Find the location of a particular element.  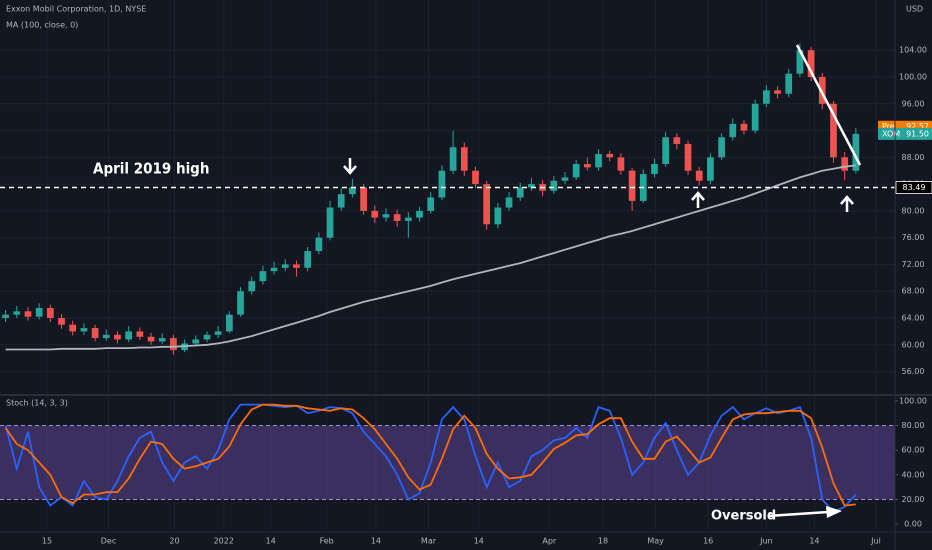

price-tag is located at coordinates (905, 133).